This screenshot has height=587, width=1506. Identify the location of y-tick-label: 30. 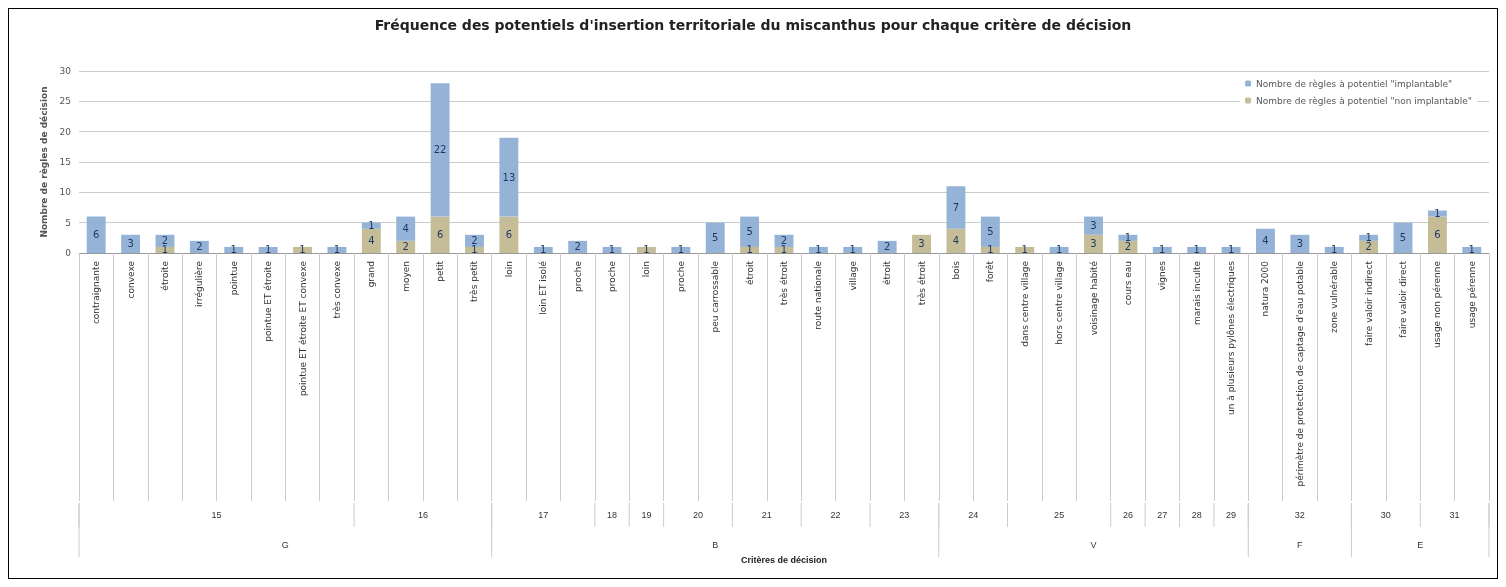
(65, 71).